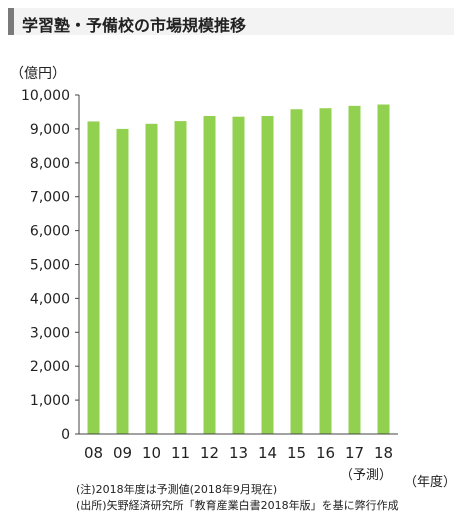 Image resolution: width=460 pixels, height=517 pixels. I want to click on y-tick-label: 10,000, so click(45, 96).